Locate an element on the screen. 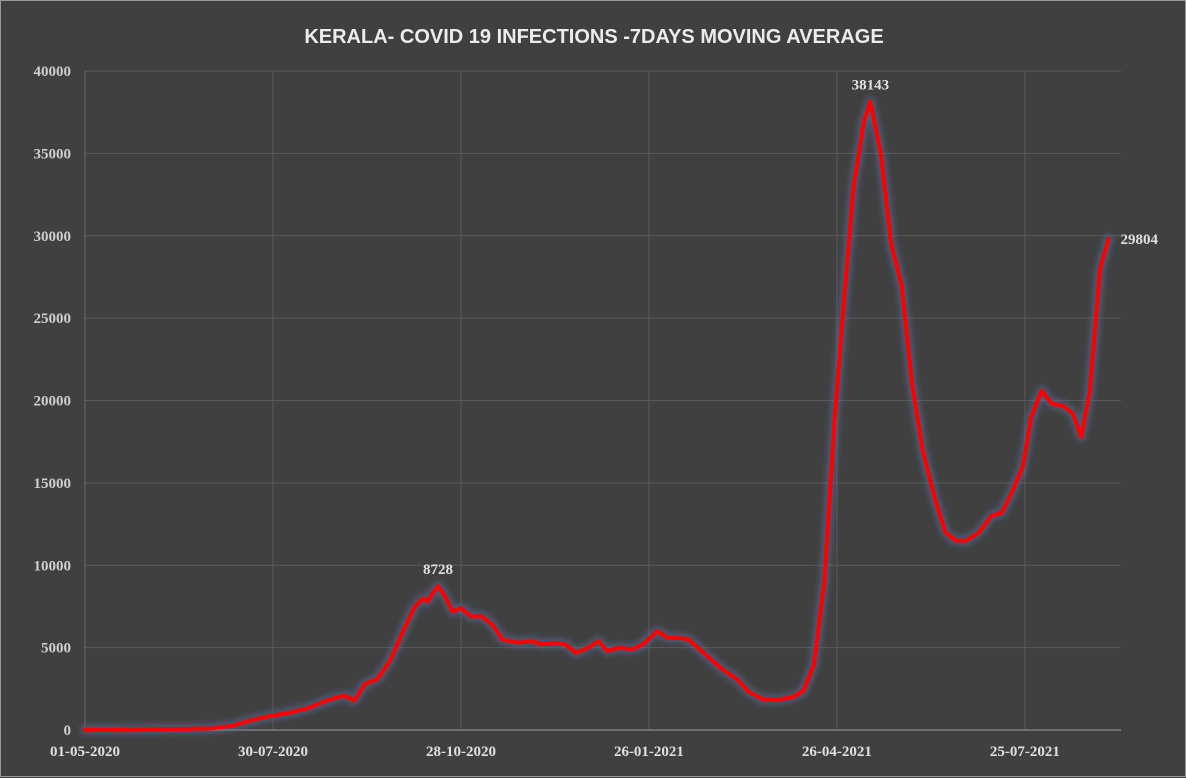 This screenshot has width=1186, height=778. data-label: 8728 is located at coordinates (438, 570).